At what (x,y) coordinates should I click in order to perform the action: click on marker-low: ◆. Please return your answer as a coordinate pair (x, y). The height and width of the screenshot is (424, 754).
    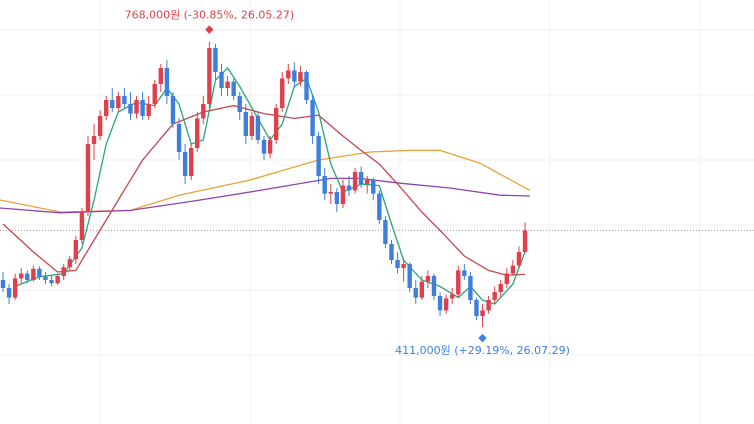
    Looking at the image, I should click on (482, 337).